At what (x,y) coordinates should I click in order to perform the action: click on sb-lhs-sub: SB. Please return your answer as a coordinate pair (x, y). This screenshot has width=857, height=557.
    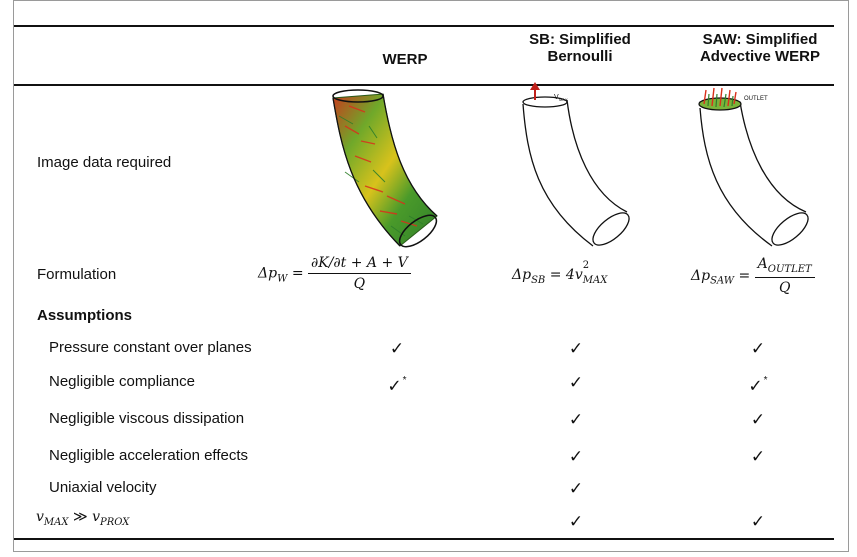
    Looking at the image, I should click on (538, 280).